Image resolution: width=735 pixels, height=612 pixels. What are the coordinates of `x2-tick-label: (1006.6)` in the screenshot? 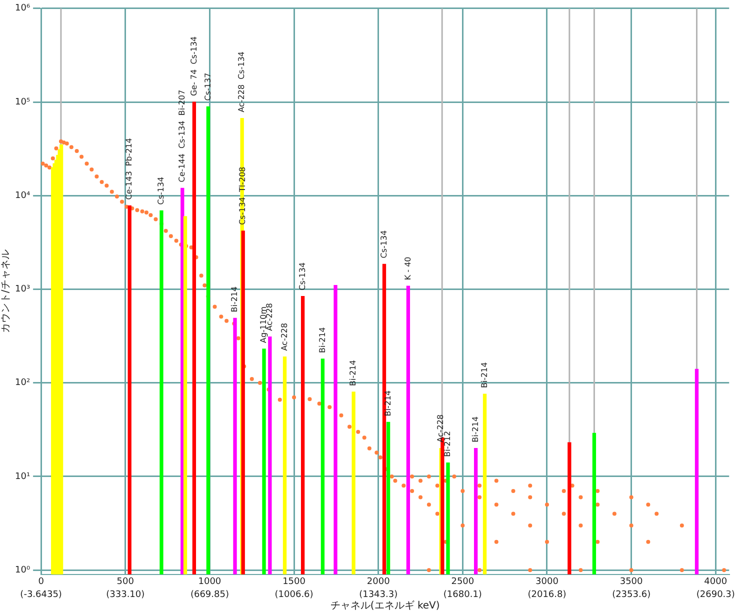 It's located at (294, 595).